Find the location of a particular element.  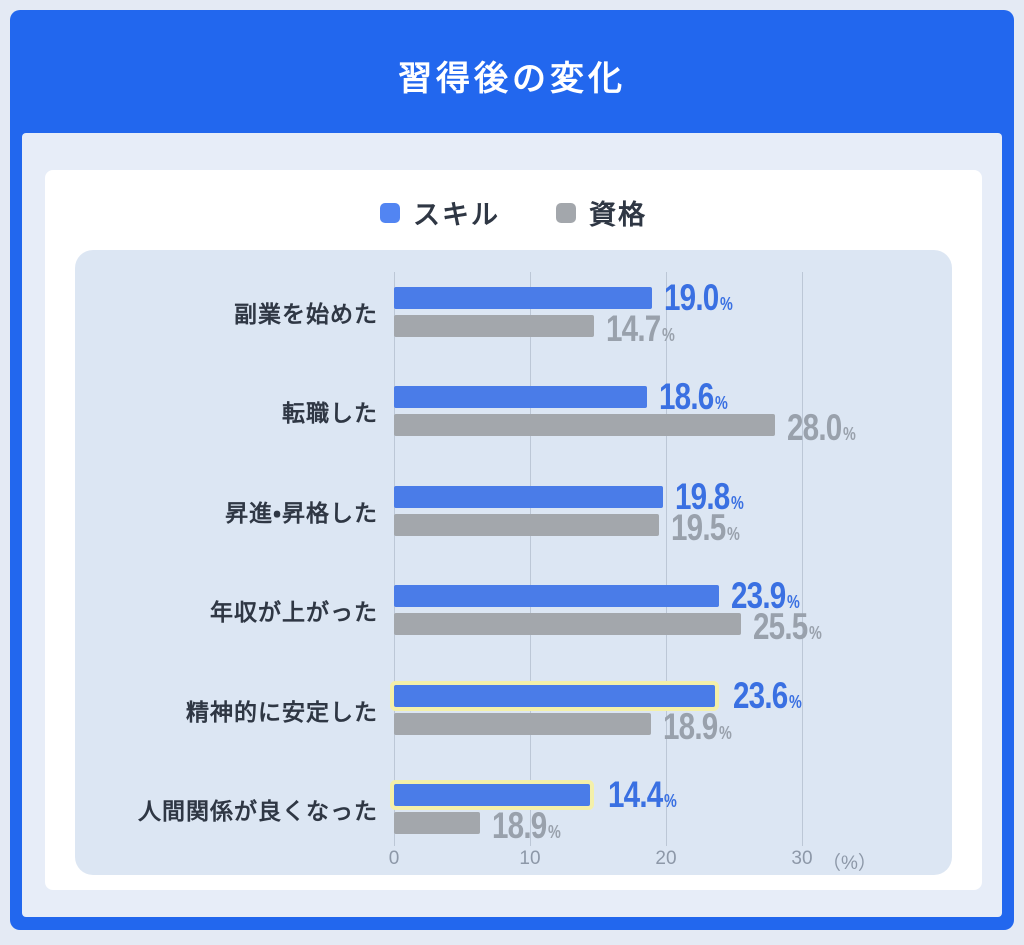

category-label: 昇進・昇格した is located at coordinates (301, 512).